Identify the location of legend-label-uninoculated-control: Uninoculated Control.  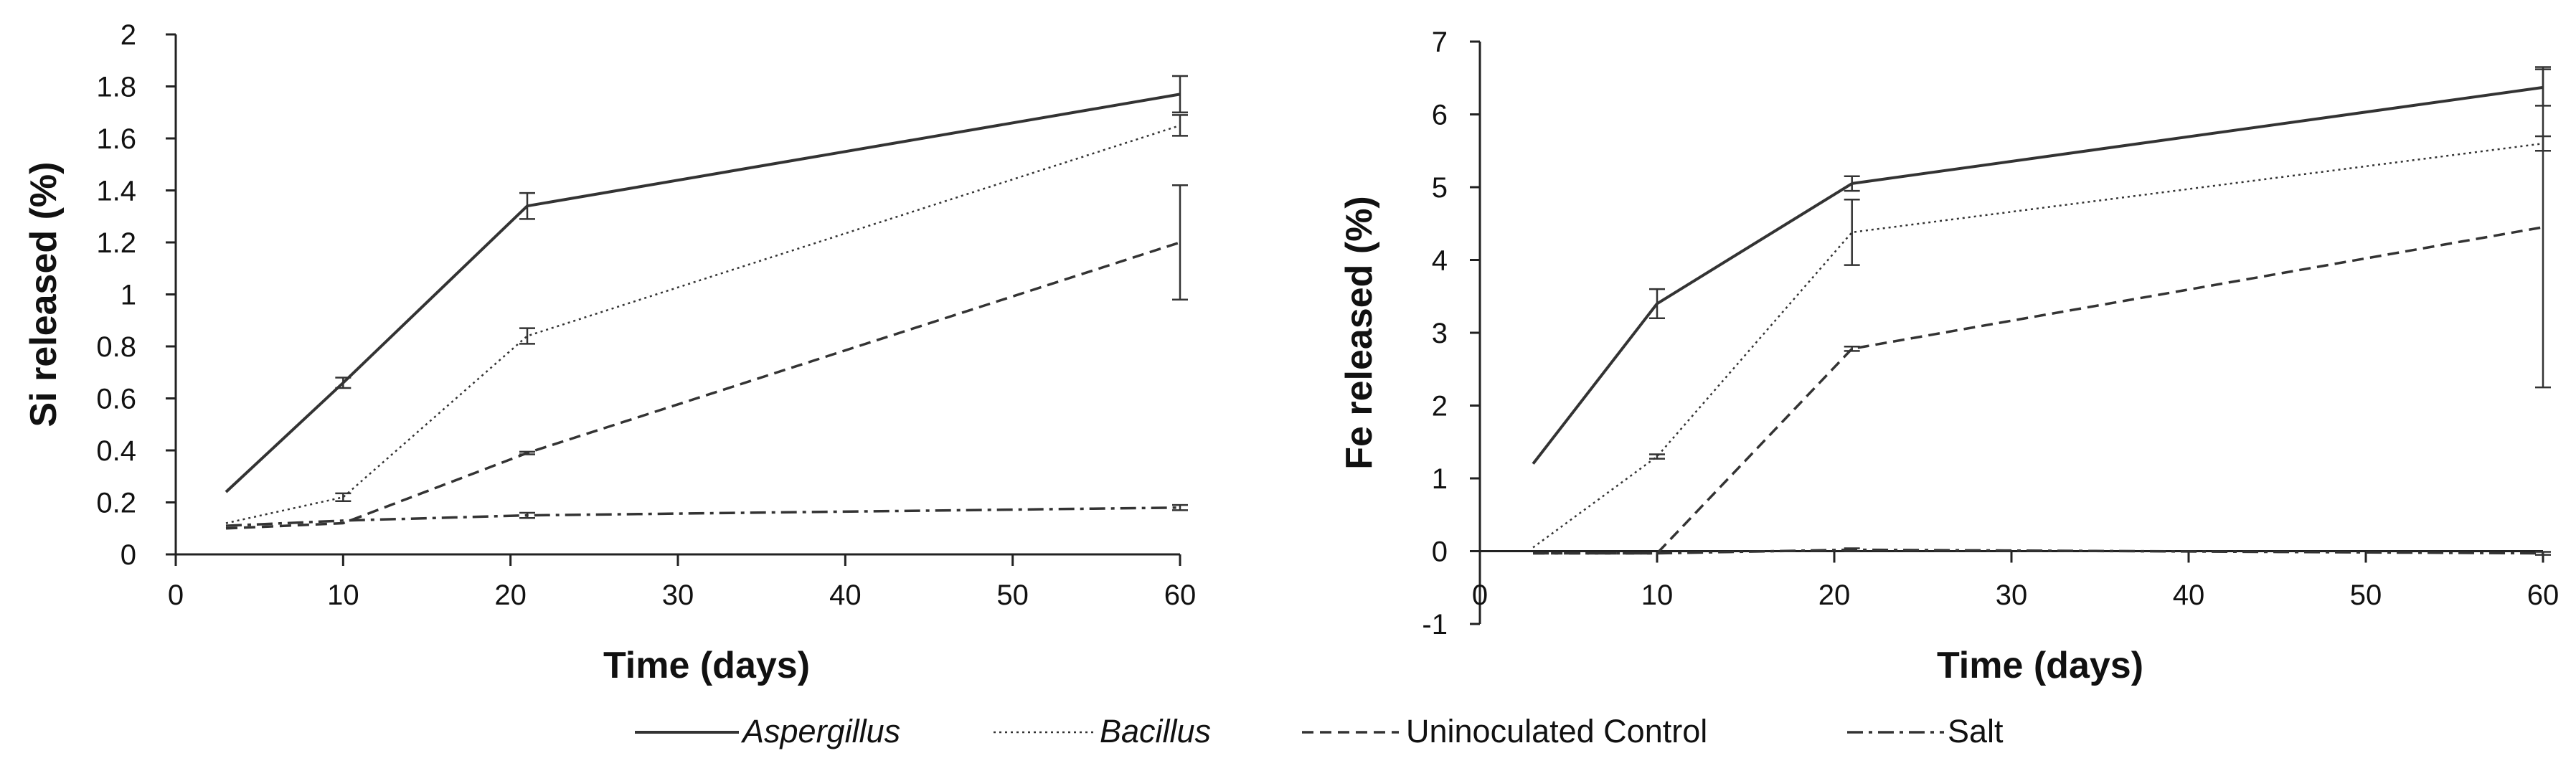
(1556, 731).